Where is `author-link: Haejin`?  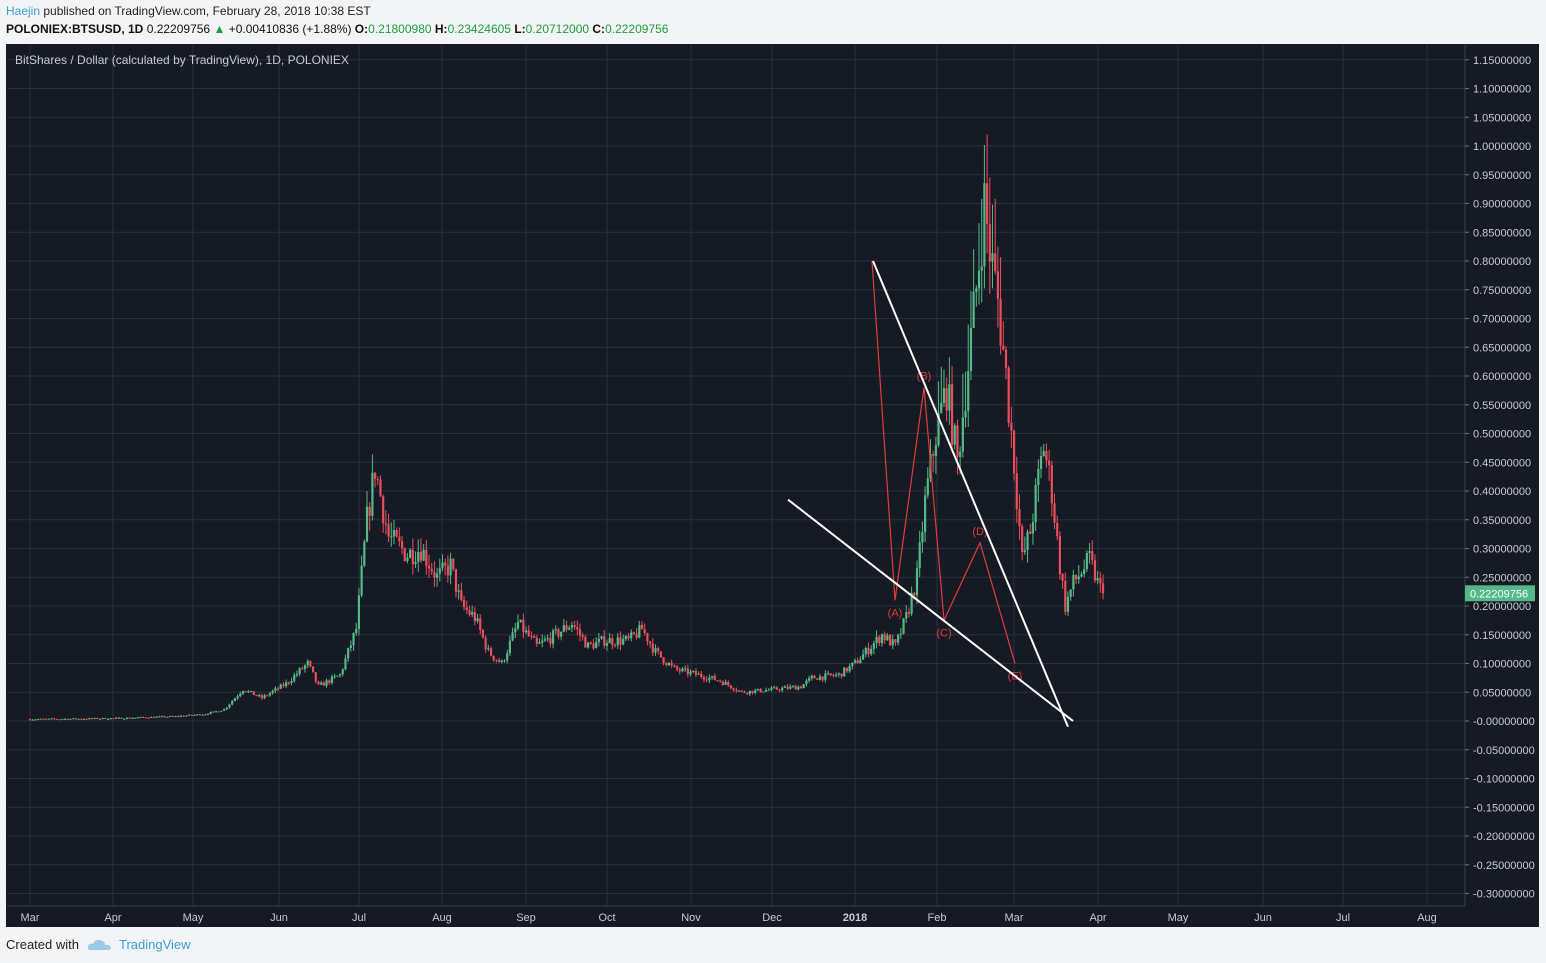
author-link: Haejin is located at coordinates (23, 11).